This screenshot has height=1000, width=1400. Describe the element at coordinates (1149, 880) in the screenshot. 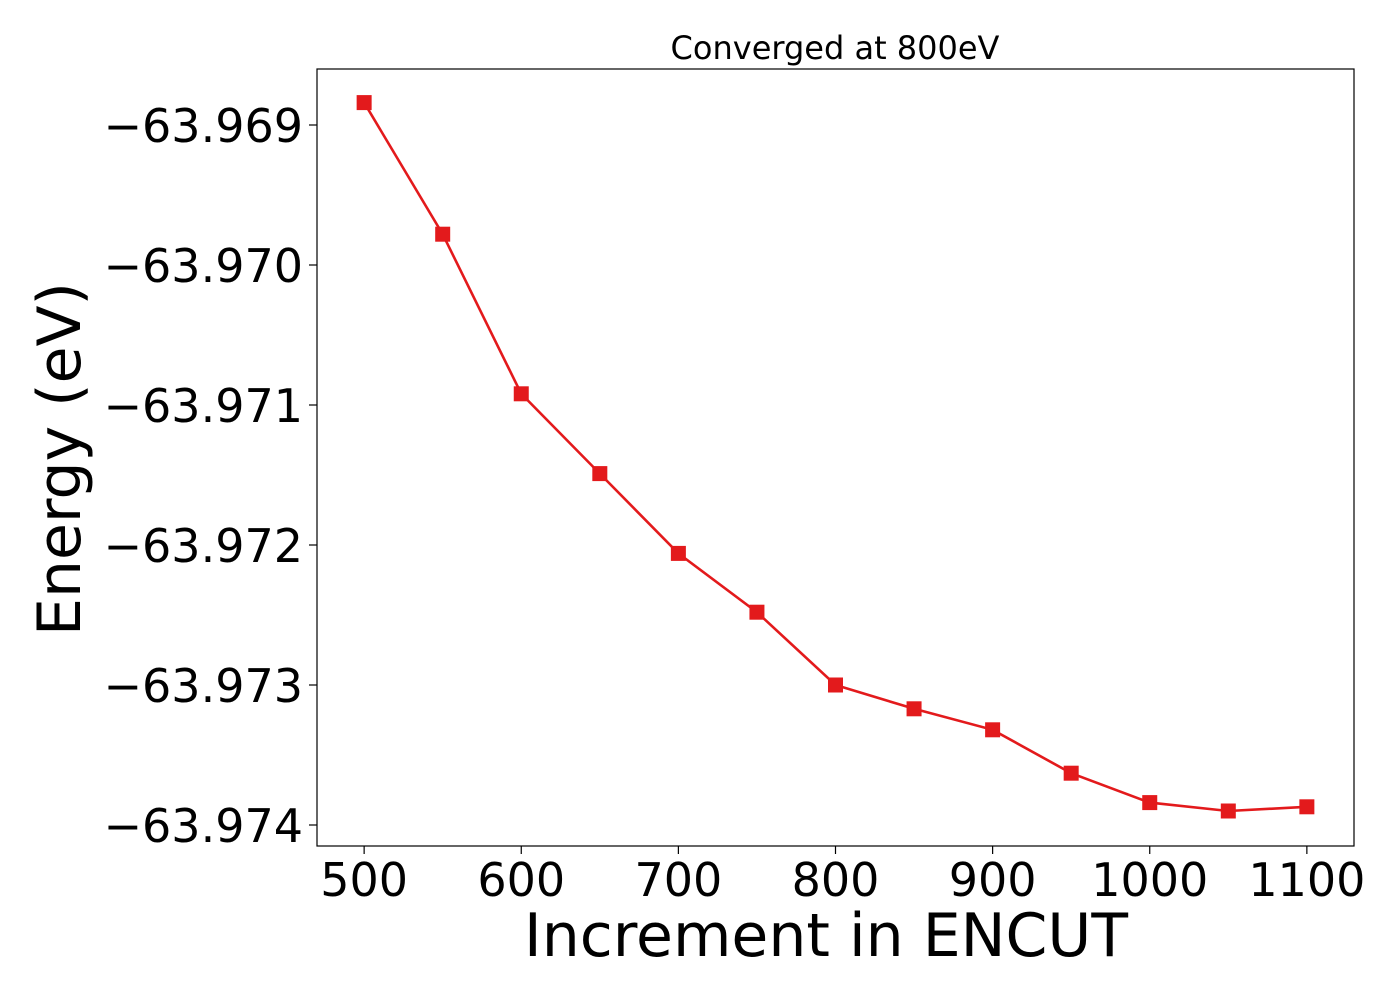

I see `x-tick-label: 1000` at that location.